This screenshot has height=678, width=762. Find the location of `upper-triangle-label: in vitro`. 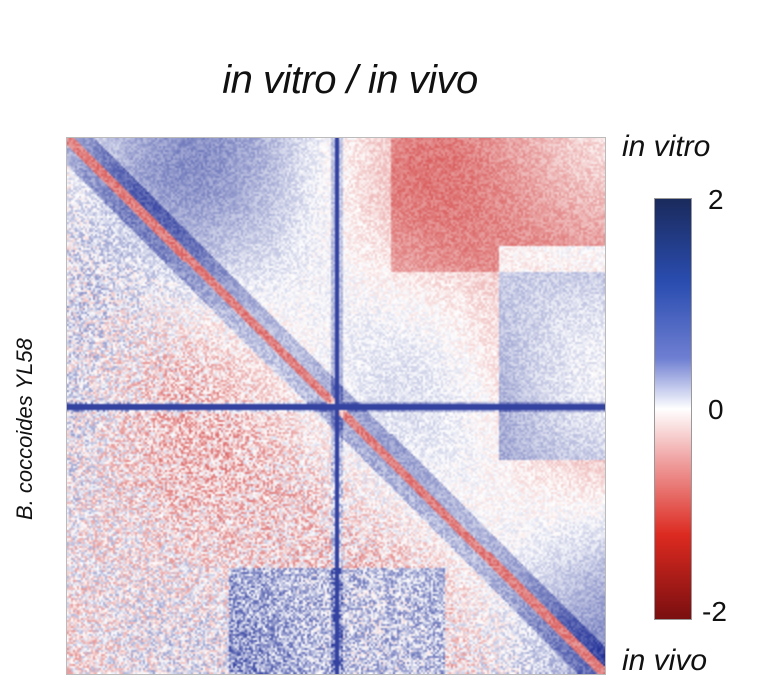

upper-triangle-label: in vitro is located at coordinates (666, 146).